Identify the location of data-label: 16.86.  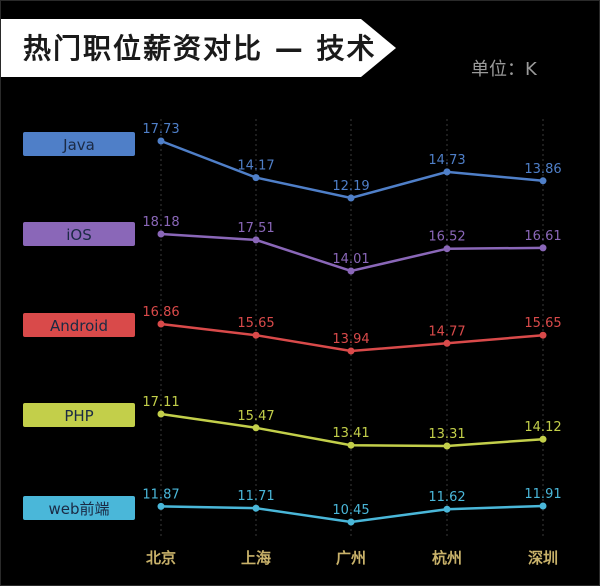
(160, 312).